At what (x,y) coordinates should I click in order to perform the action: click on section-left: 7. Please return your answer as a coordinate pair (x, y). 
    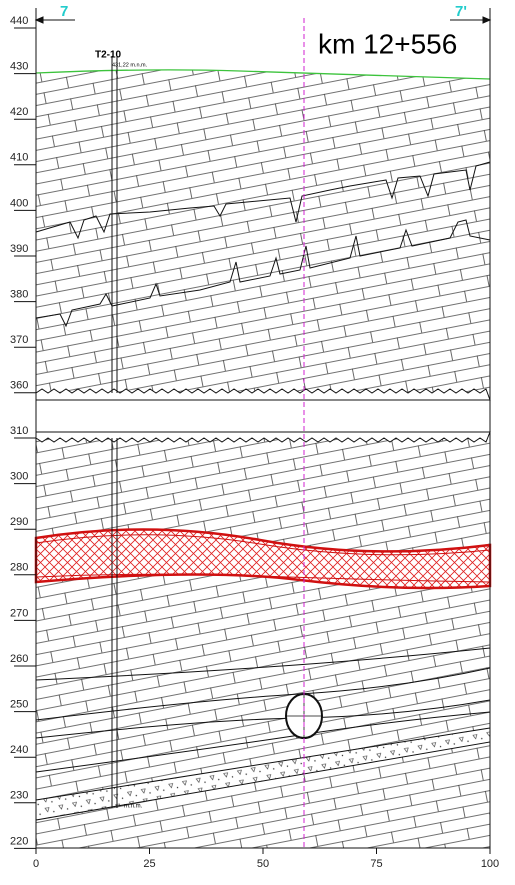
    Looking at the image, I should click on (64, 11).